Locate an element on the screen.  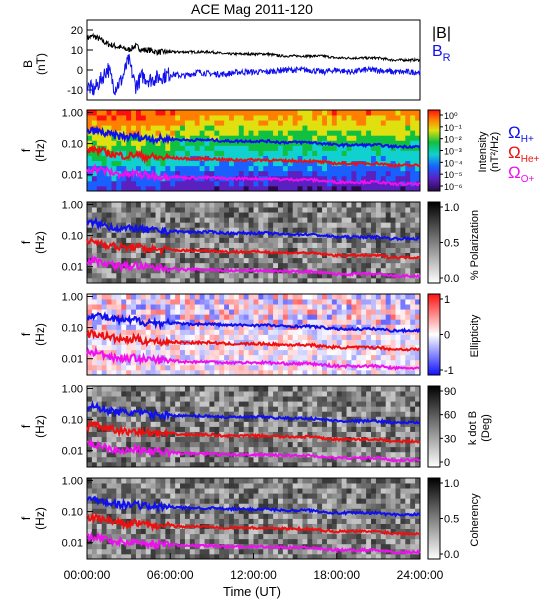
spectrogram-frame is located at coordinates (253, 150).